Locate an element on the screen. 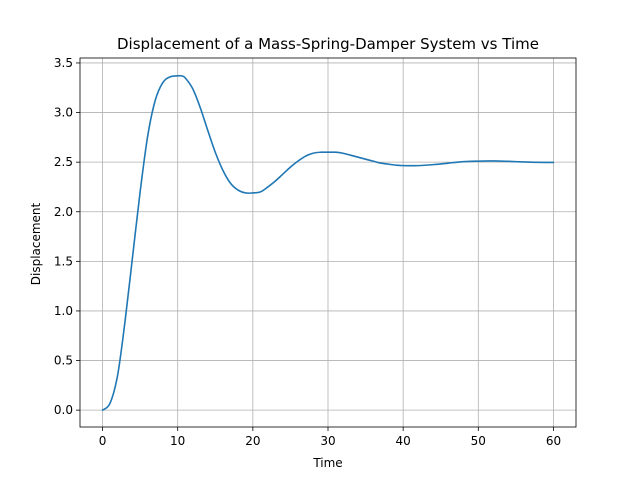 The width and height of the screenshot is (640, 480). x-tick-label: 40 is located at coordinates (403, 441).